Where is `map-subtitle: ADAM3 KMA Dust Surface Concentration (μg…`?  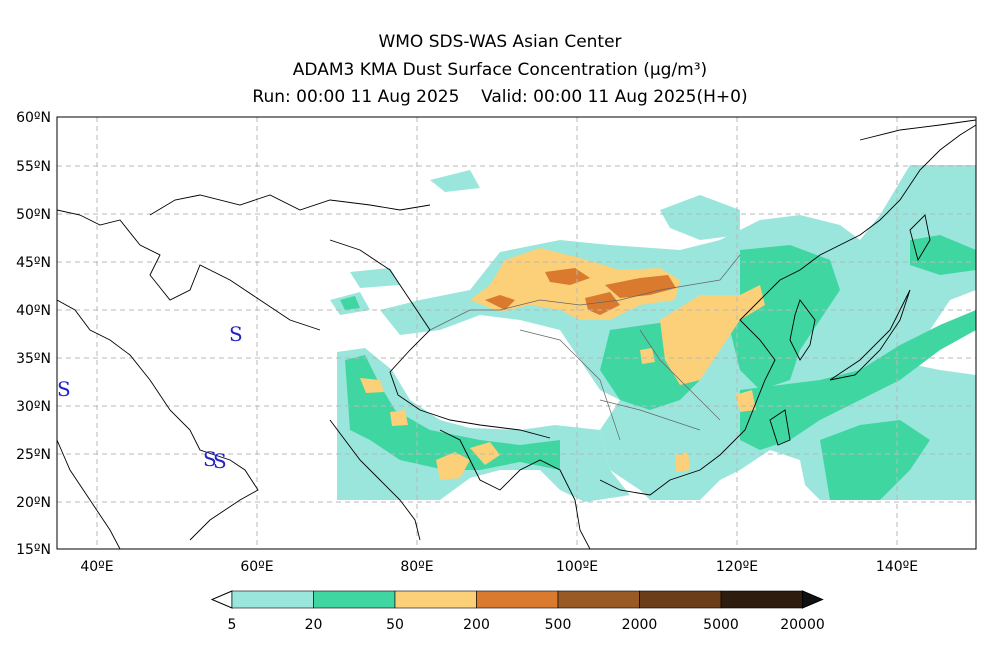 map-subtitle: ADAM3 KMA Dust Surface Concentration (μg… is located at coordinates (500, 70).